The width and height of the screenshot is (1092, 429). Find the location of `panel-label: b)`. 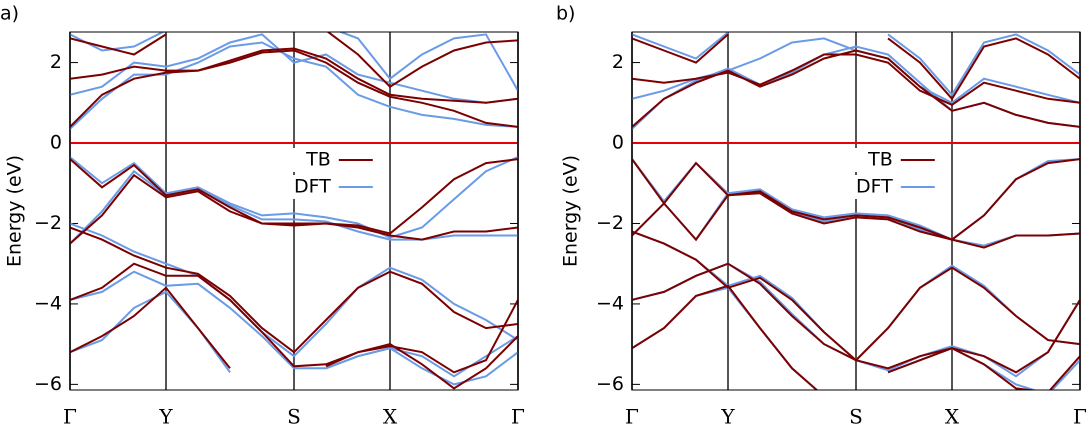

panel-label: b) is located at coordinates (565, 14).